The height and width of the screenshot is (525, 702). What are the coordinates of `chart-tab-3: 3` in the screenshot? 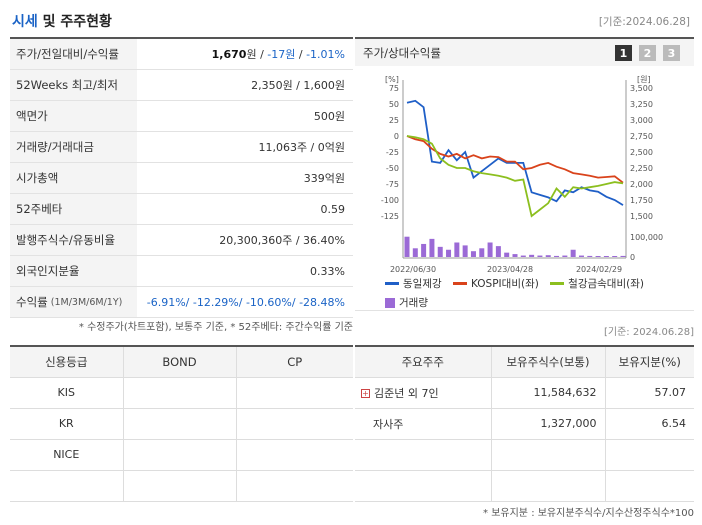 It's located at (671, 53).